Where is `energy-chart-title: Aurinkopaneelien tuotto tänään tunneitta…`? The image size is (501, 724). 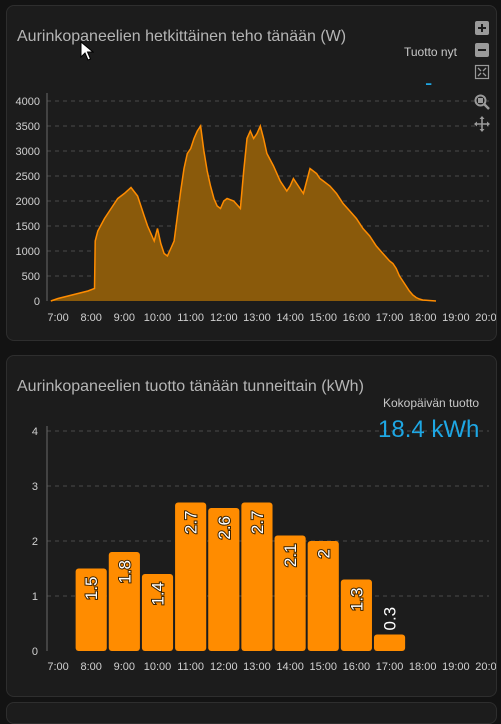
energy-chart-title: Aurinkopaneelien tuotto tänään tunneitta… is located at coordinates (190, 386).